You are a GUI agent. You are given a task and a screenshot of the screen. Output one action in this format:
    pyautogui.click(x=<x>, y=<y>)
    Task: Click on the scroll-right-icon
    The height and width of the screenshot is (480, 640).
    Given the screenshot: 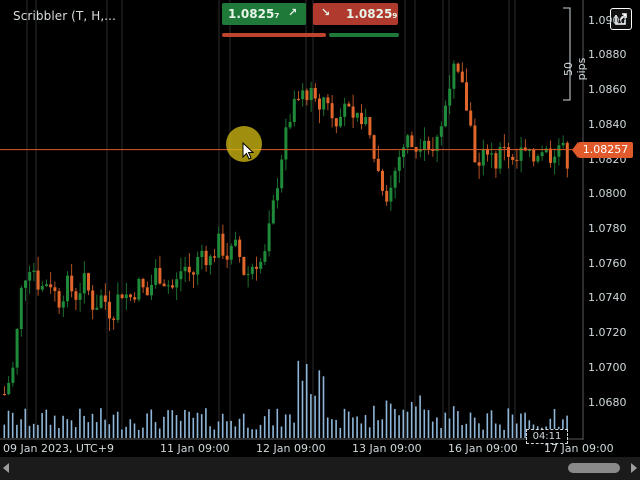 What is the action you would take?
    pyautogui.click(x=634, y=468)
    